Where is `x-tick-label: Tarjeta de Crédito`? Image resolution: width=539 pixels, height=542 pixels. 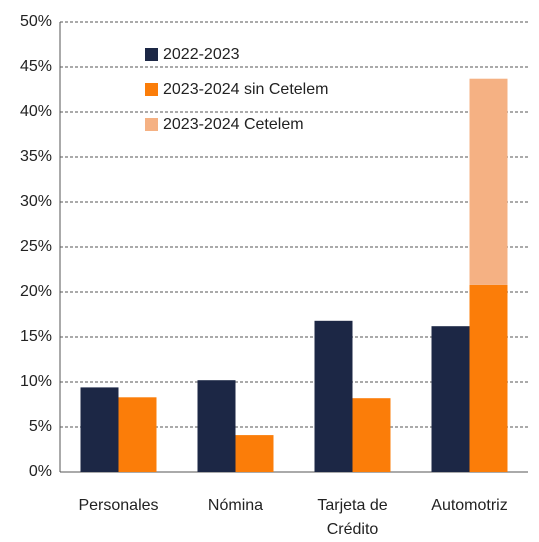 x-tick-label: Tarjeta de Crédito is located at coordinates (352, 517).